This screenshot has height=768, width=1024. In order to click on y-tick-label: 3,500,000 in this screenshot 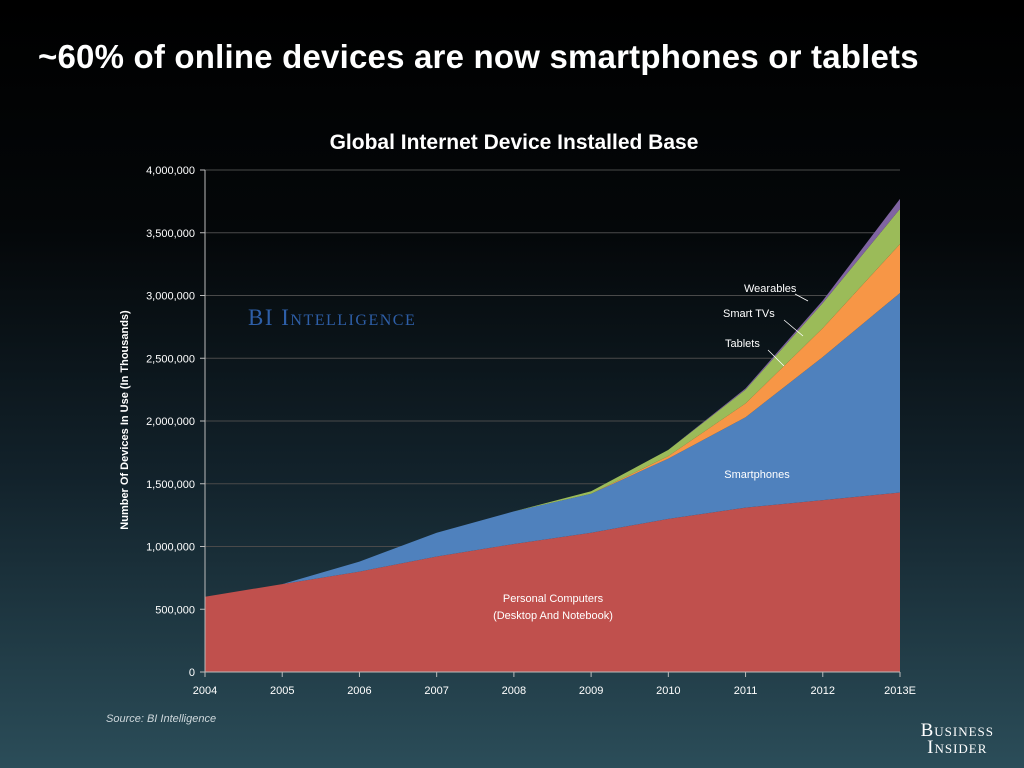, I will do `click(170, 234)`.